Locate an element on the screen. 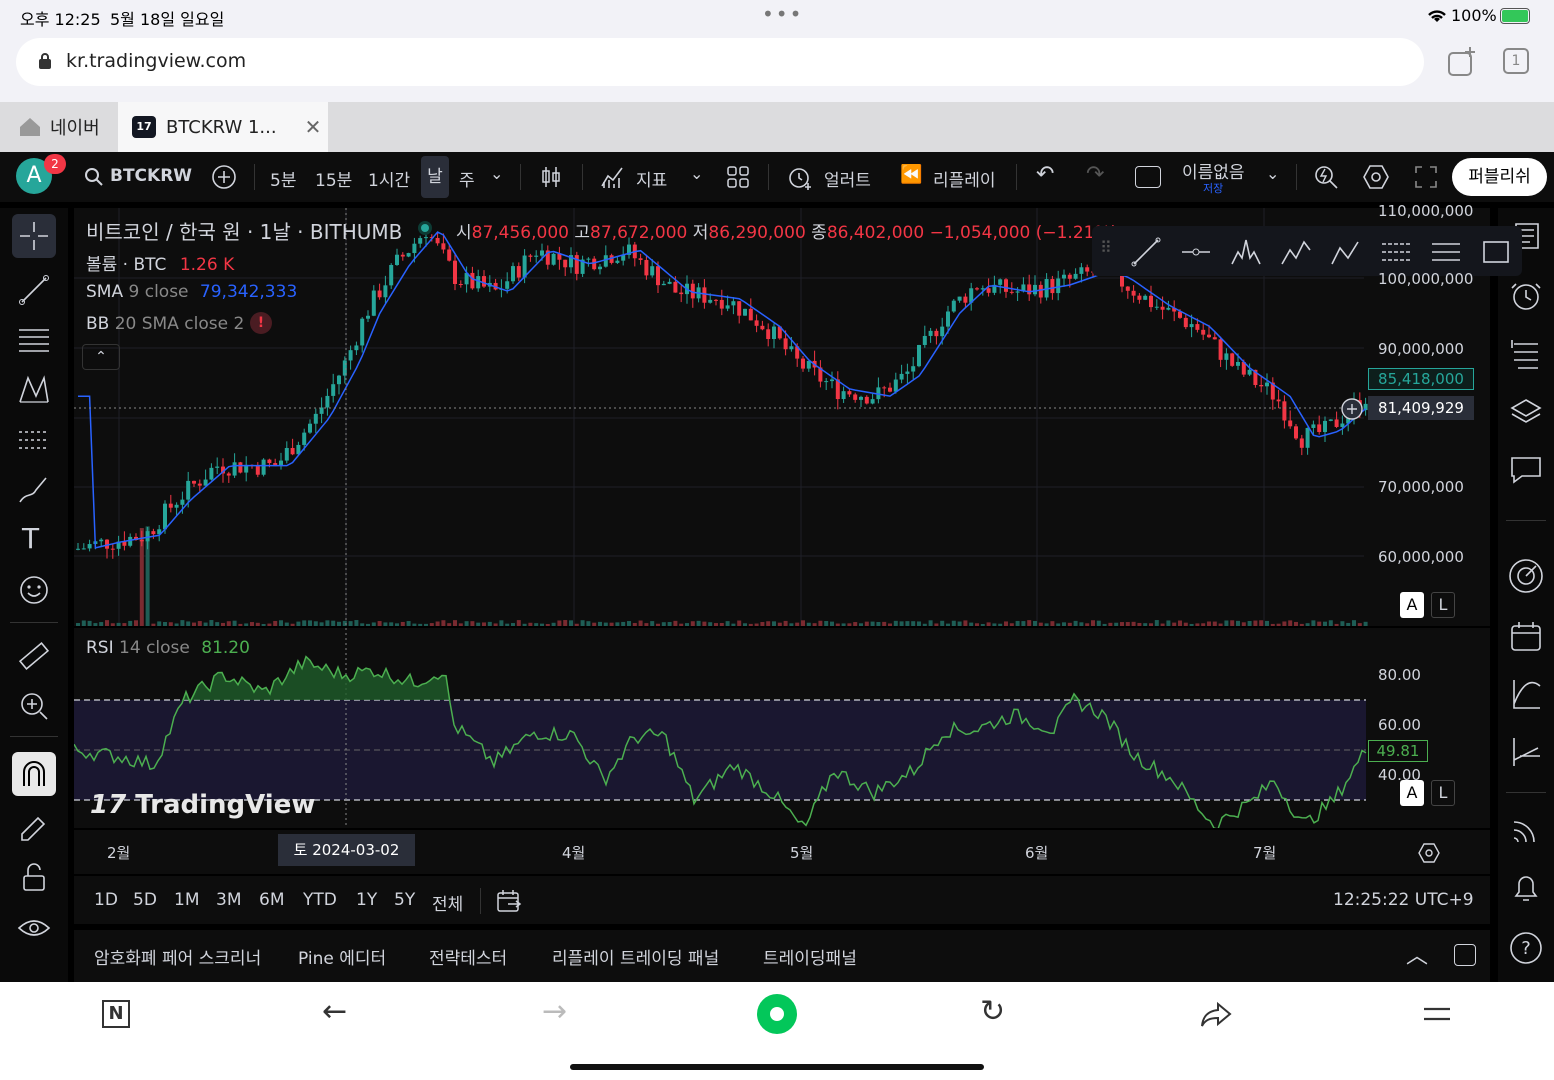 The image size is (1554, 1080). layout-save-label: 저장 is located at coordinates (1213, 188).